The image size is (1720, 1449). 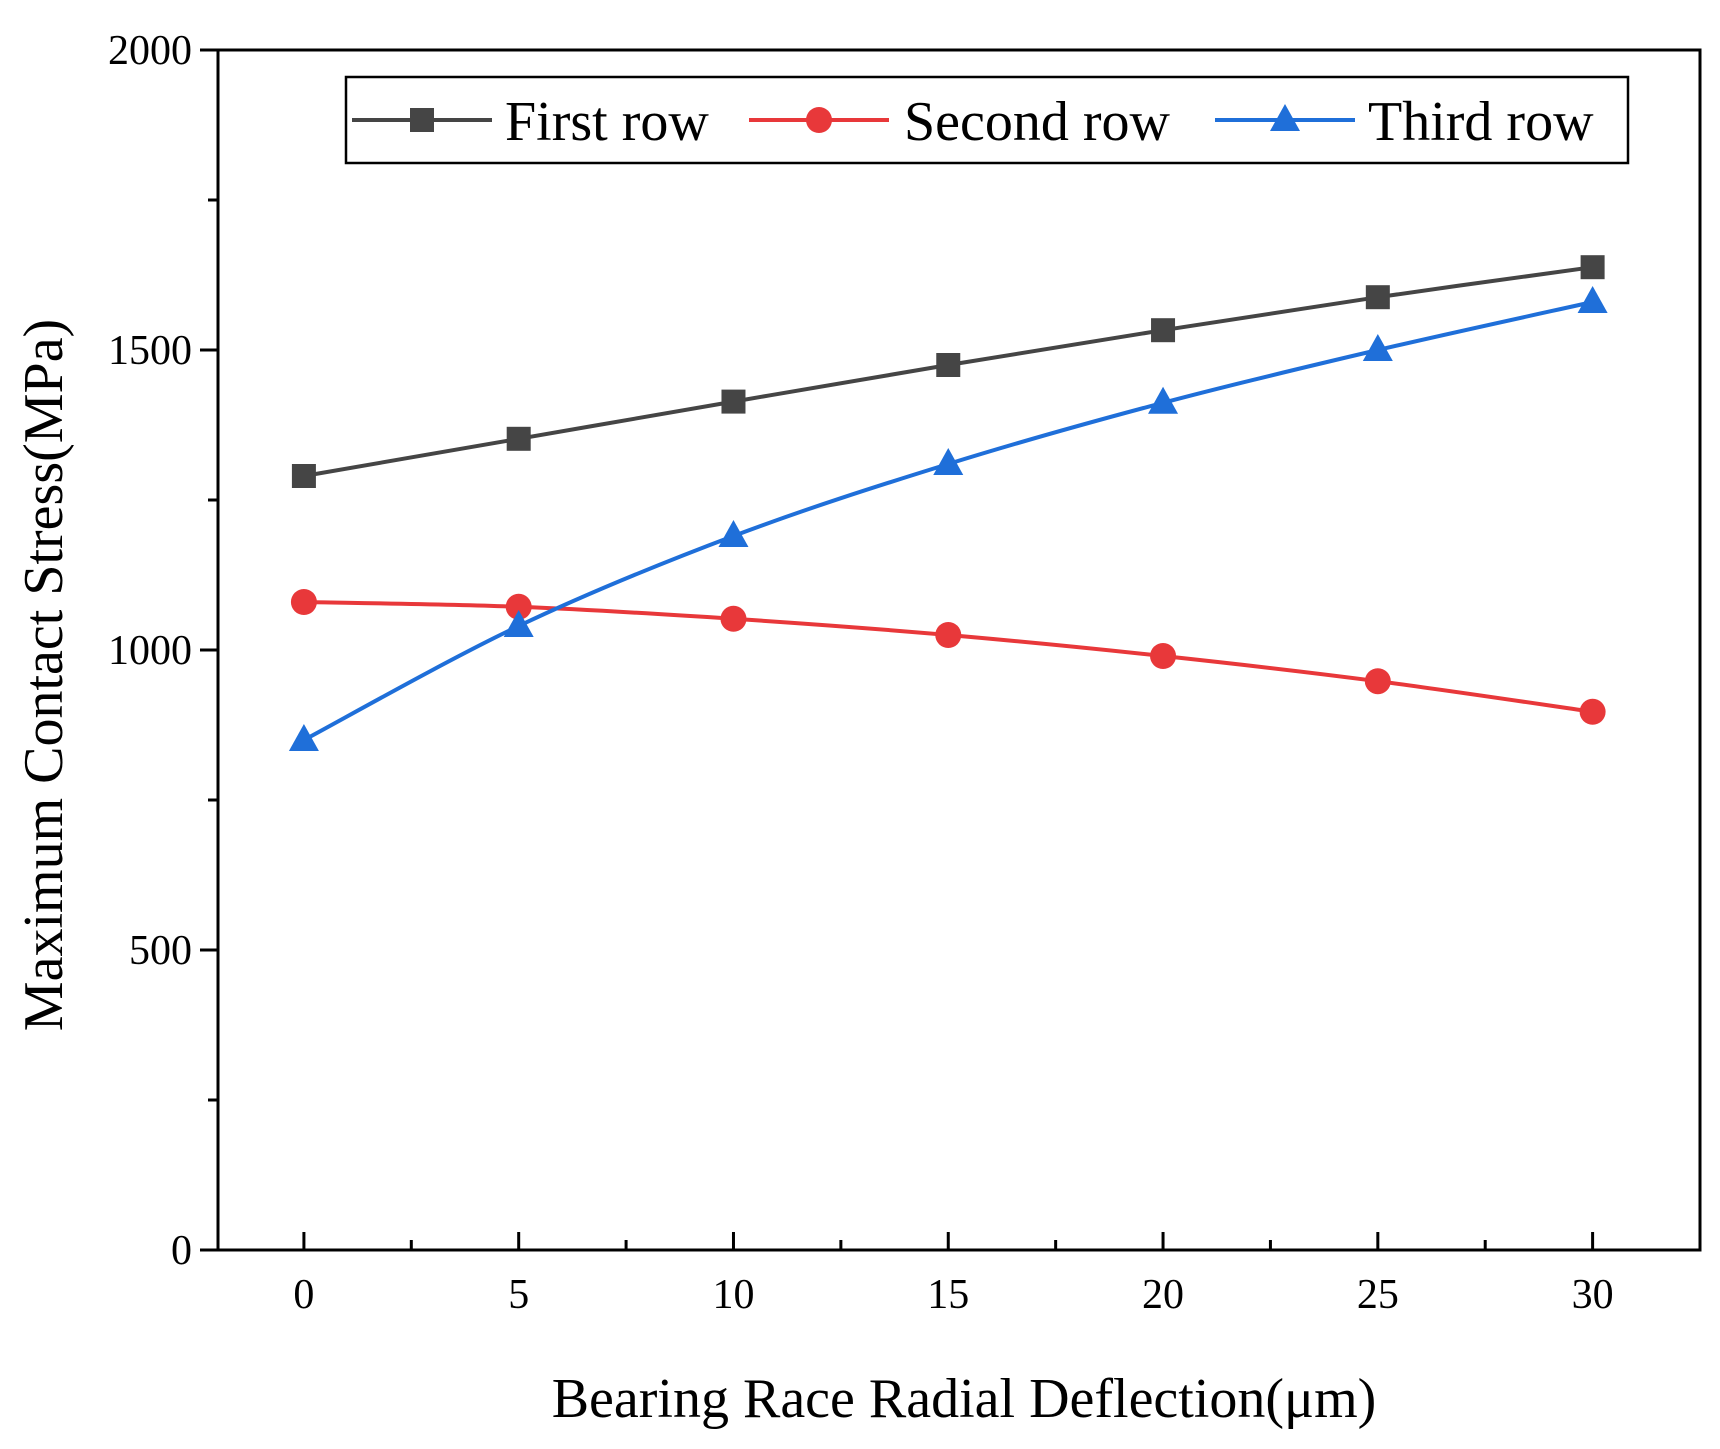 What do you see at coordinates (733, 1295) in the screenshot?
I see `x-tick-label: 10` at bounding box center [733, 1295].